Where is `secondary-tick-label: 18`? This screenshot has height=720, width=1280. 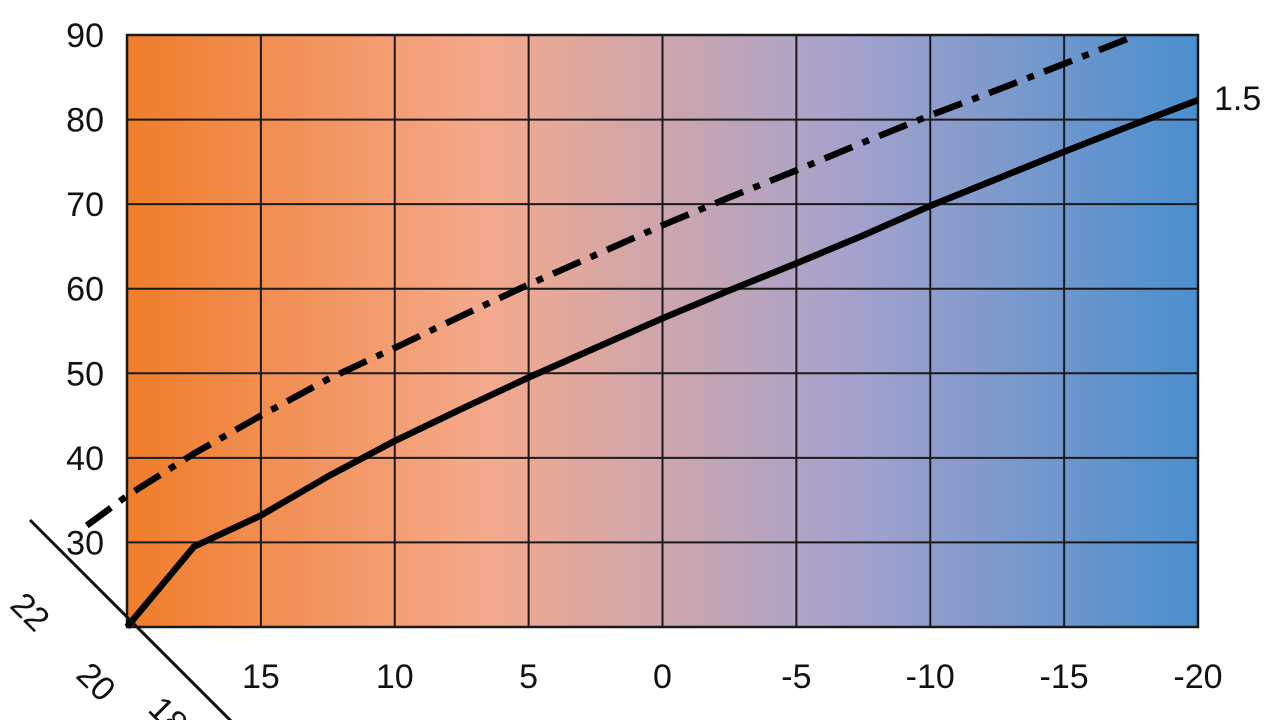
secondary-tick-label: 18 is located at coordinates (168, 704).